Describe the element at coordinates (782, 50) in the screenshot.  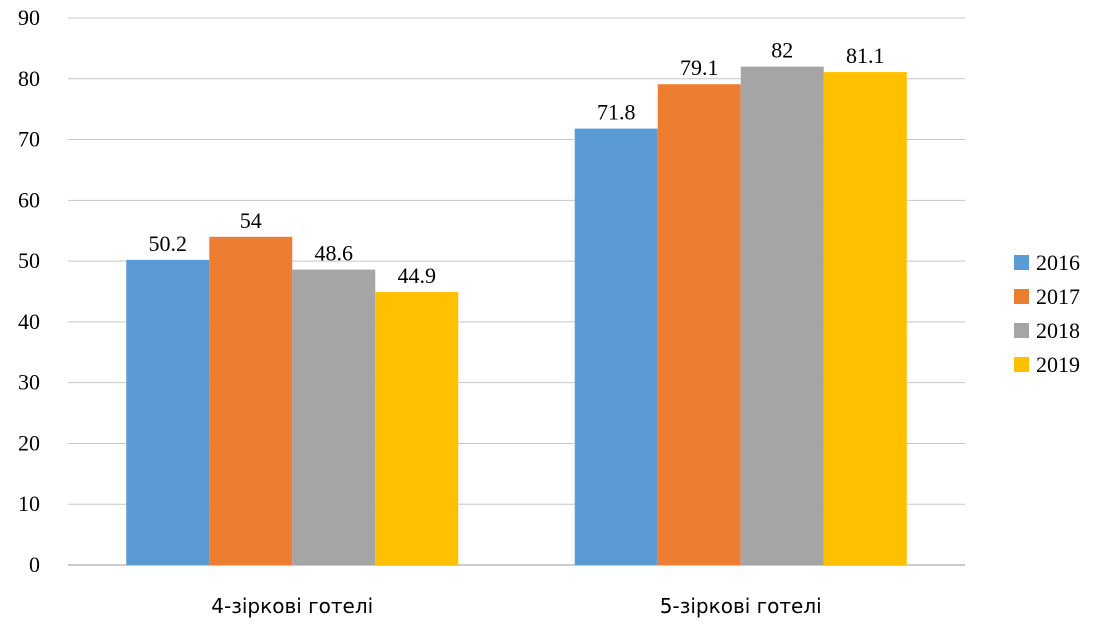
I see `data-label: 82` at that location.